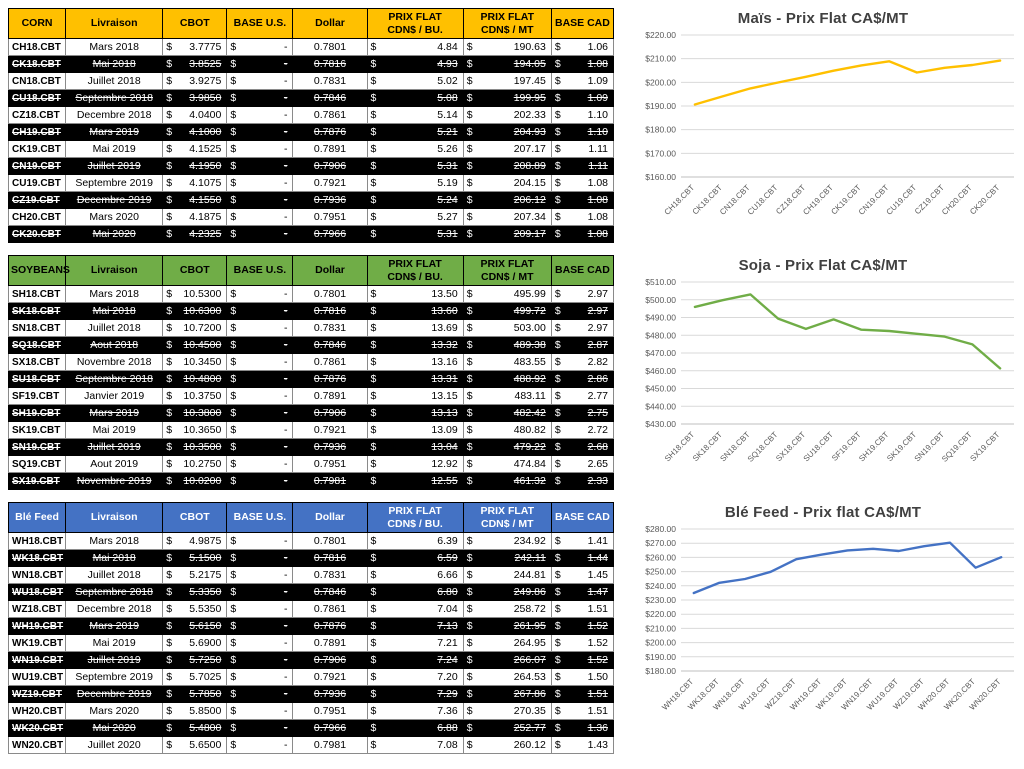  Describe the element at coordinates (37, 64) in the screenshot. I see `cell-ticker: CK18.CBT` at that location.